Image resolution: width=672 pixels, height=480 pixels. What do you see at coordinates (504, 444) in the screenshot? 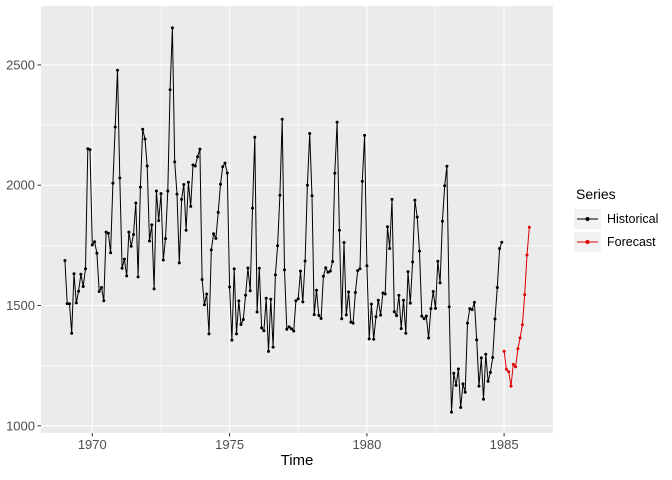
I see `x-tick-label: 1985` at bounding box center [504, 444].